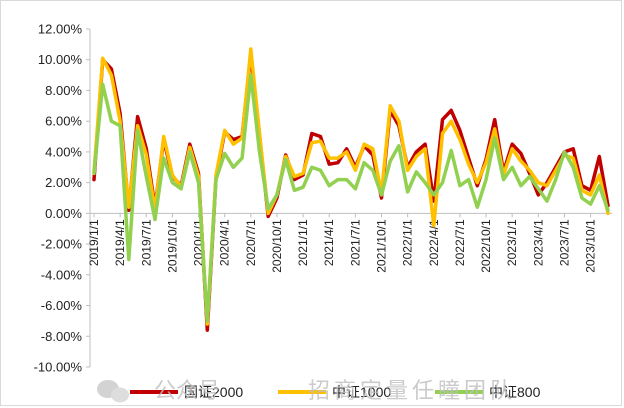 The image size is (624, 408). What do you see at coordinates (361, 392) in the screenshot?
I see `legend-label-2: 中证1000` at bounding box center [361, 392].